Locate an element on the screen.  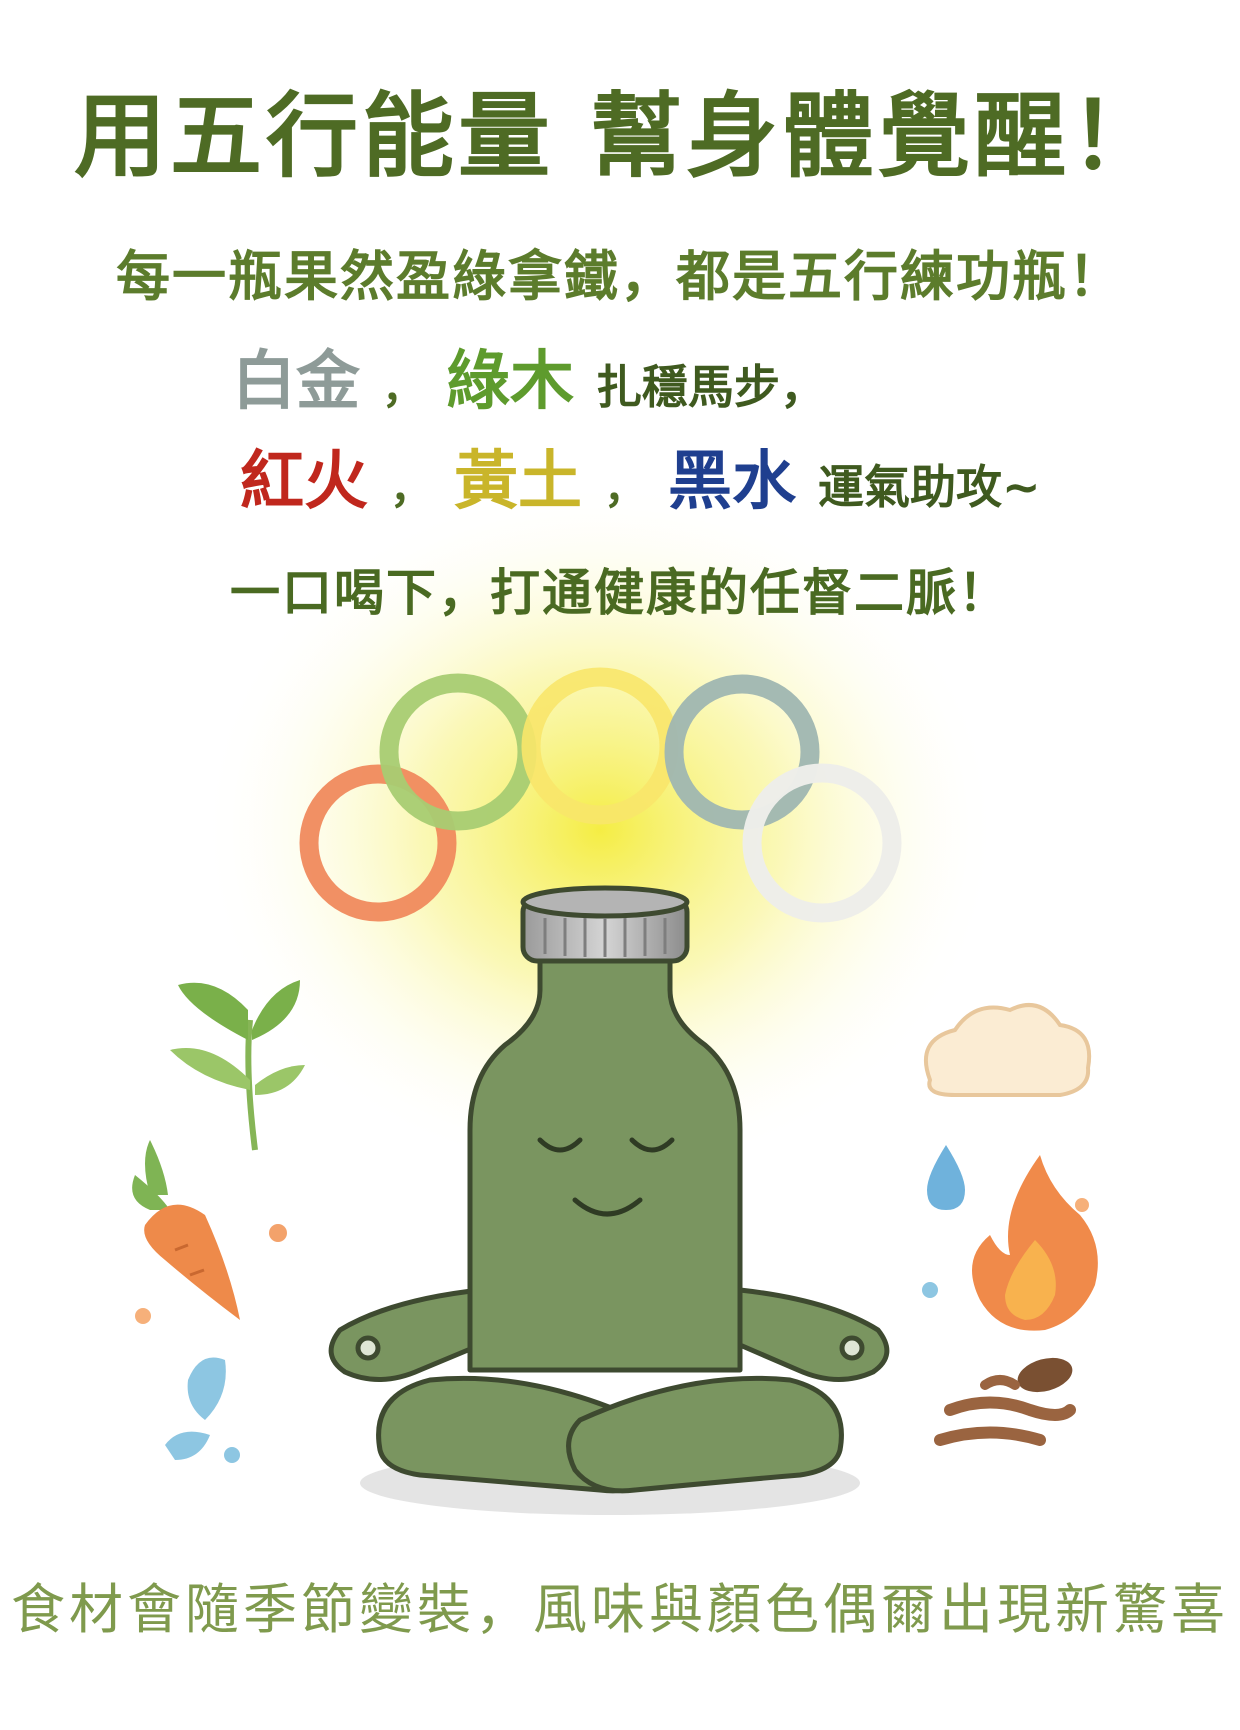
page-title: 用五行能量 幫身體覺醒！ is located at coordinates (620, 136).